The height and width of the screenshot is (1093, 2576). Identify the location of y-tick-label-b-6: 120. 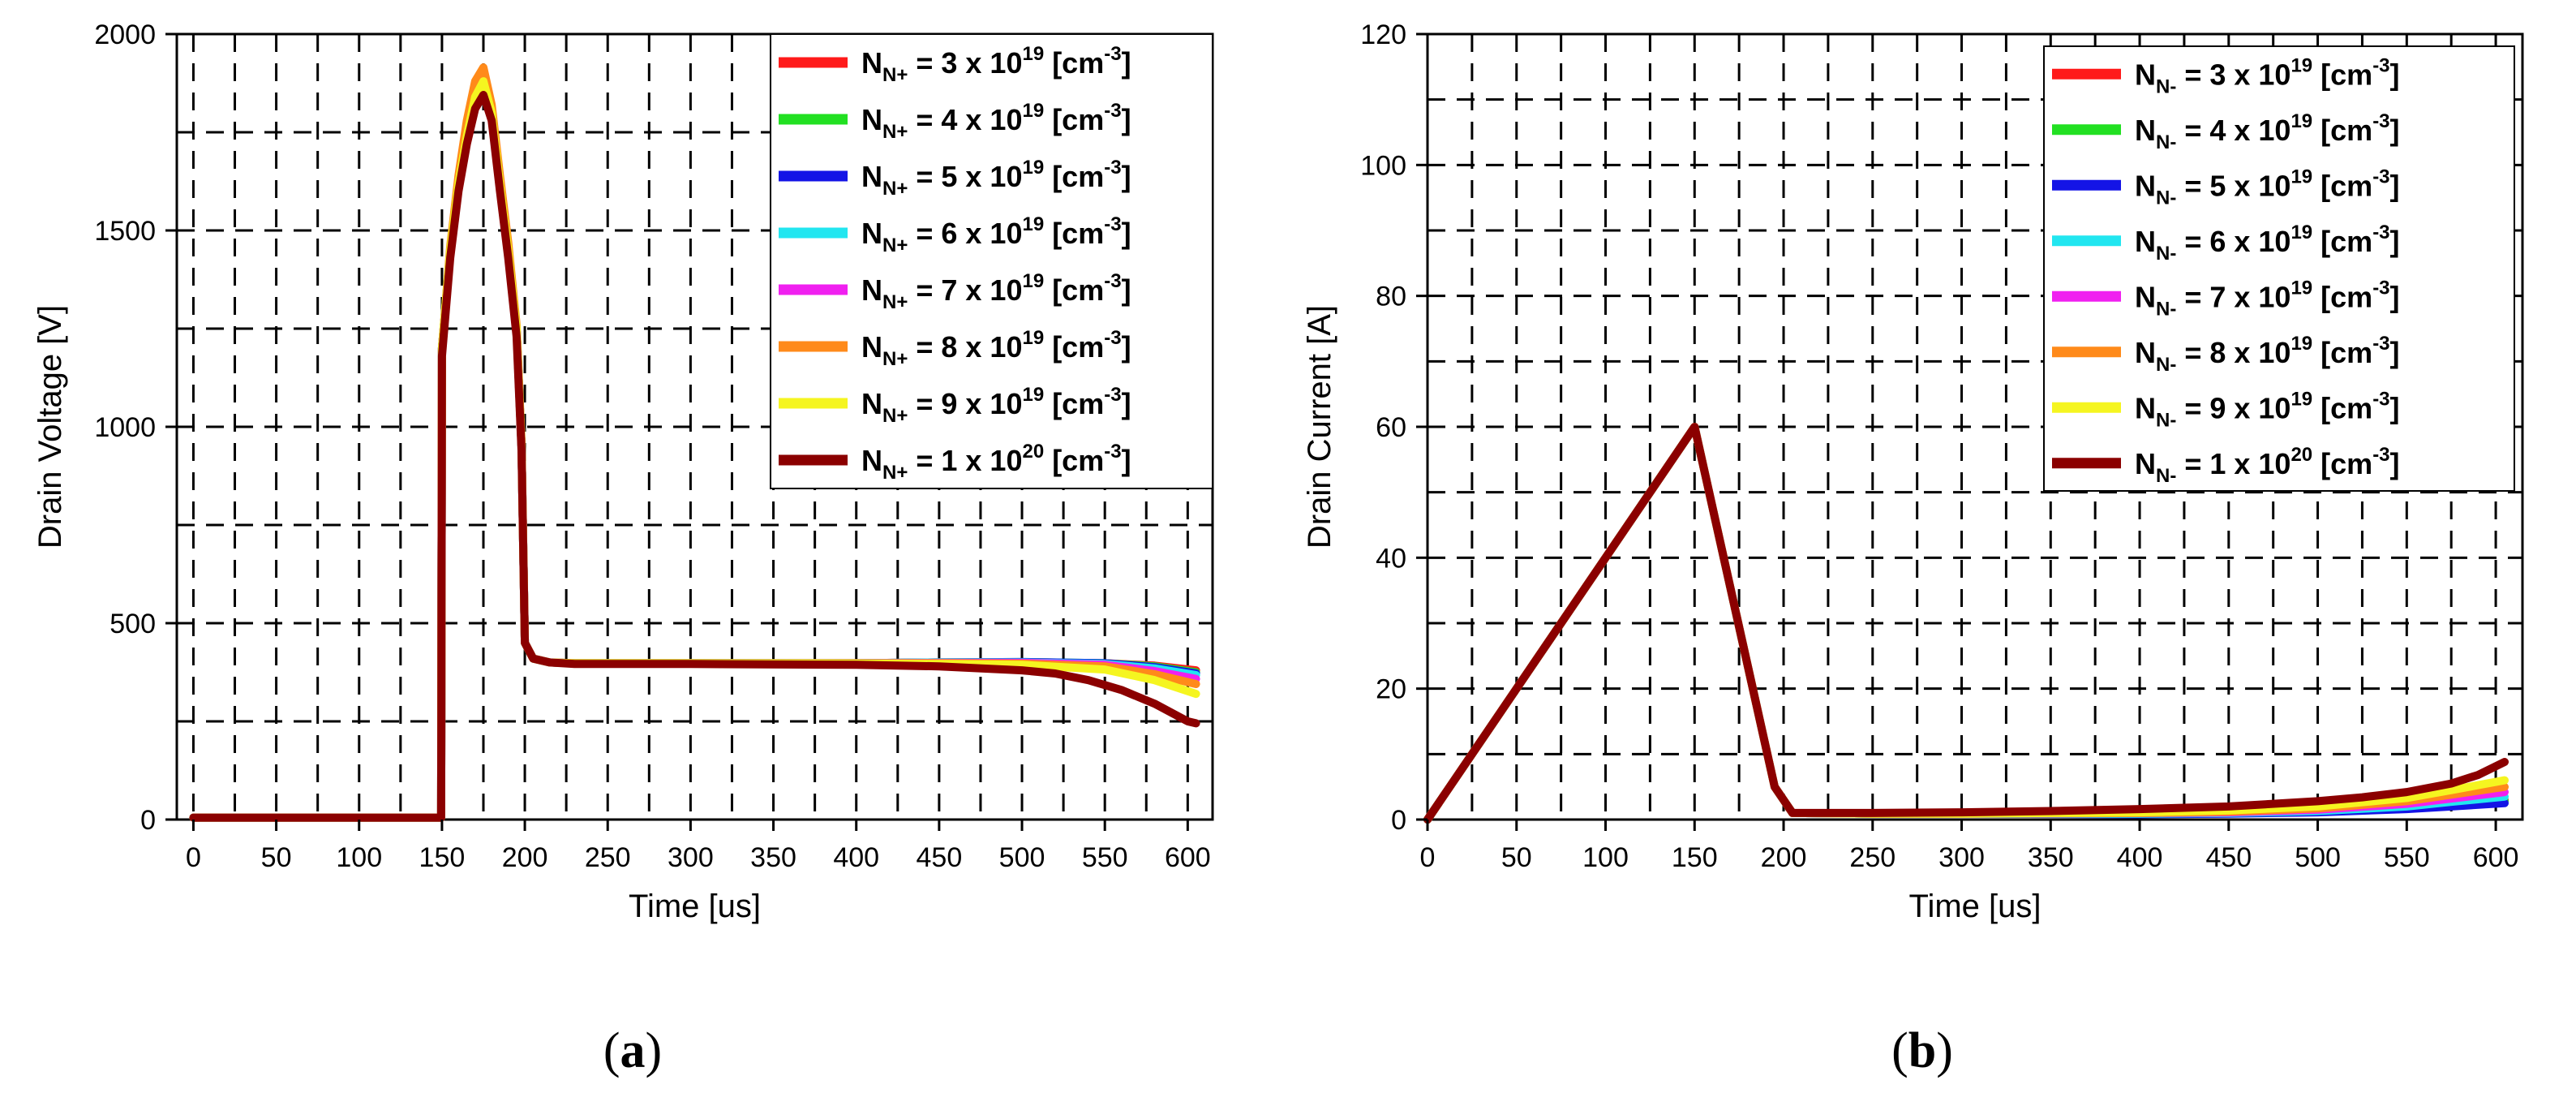
(1383, 34).